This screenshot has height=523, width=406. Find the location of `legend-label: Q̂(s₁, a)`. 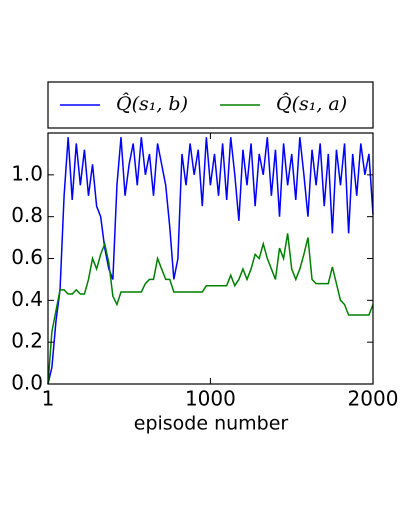

legend-label: Q̂(s₁, a) is located at coordinates (311, 104).